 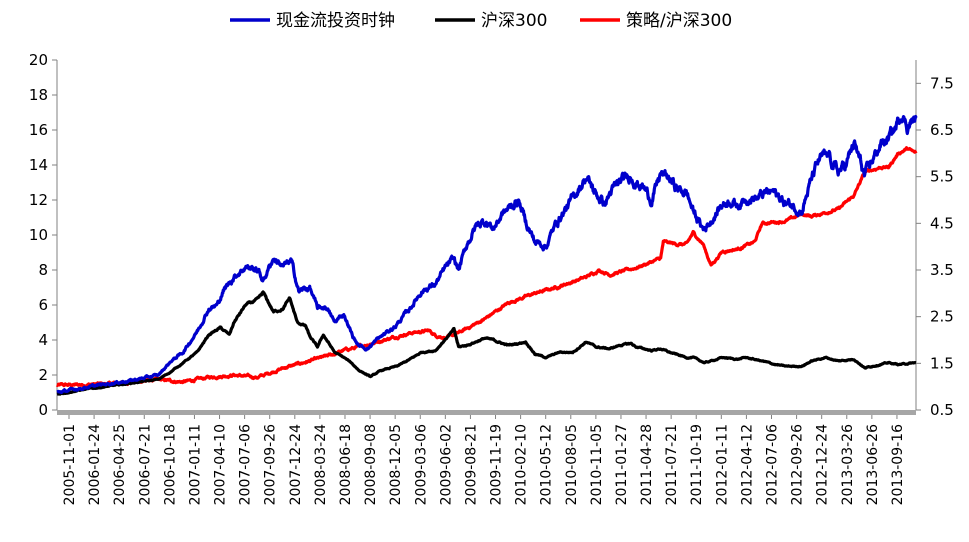 What do you see at coordinates (679, 21) in the screenshot?
I see `legend-label: 策略/沪深300` at bounding box center [679, 21].